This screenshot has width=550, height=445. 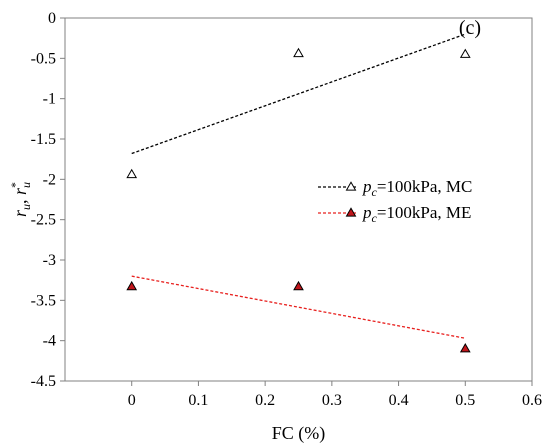 What do you see at coordinates (465, 400) in the screenshot?
I see `x-tick-label: 0.5` at bounding box center [465, 400].